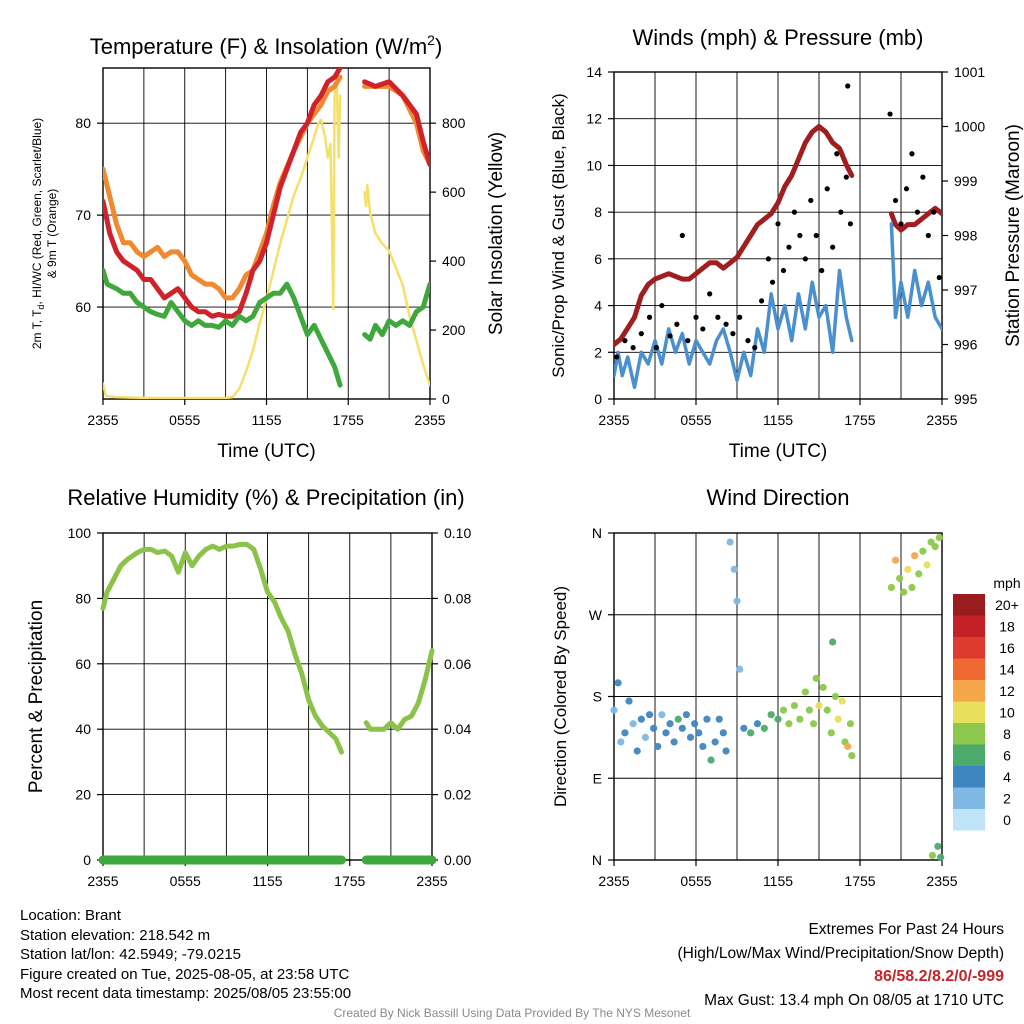 Image resolution: width=1024 pixels, height=1024 pixels. Describe the element at coordinates (1007, 605) in the screenshot. I see `colorbar-label: 20+` at that location.